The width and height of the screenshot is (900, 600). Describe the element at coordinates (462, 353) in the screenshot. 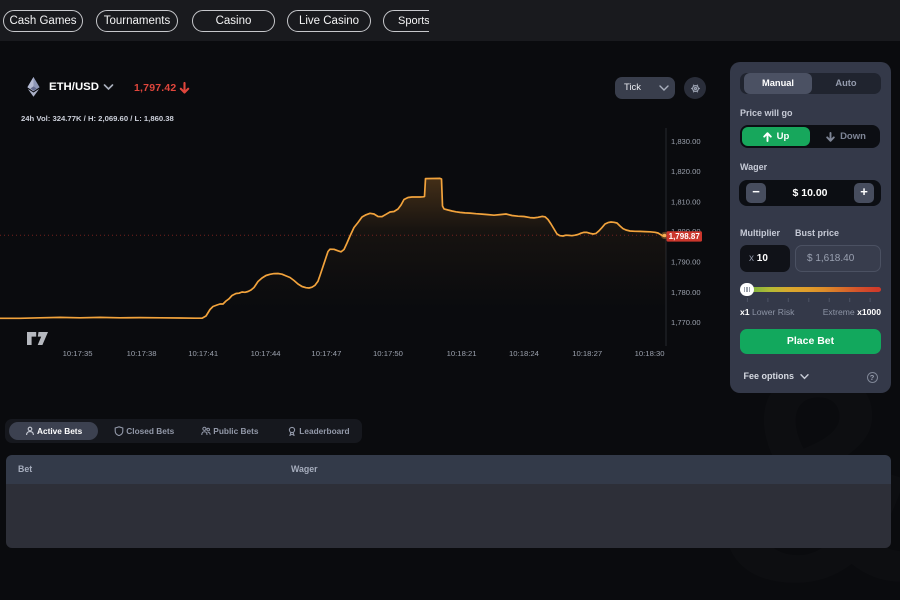

I see `svg-text: 10:18:21` at that location.